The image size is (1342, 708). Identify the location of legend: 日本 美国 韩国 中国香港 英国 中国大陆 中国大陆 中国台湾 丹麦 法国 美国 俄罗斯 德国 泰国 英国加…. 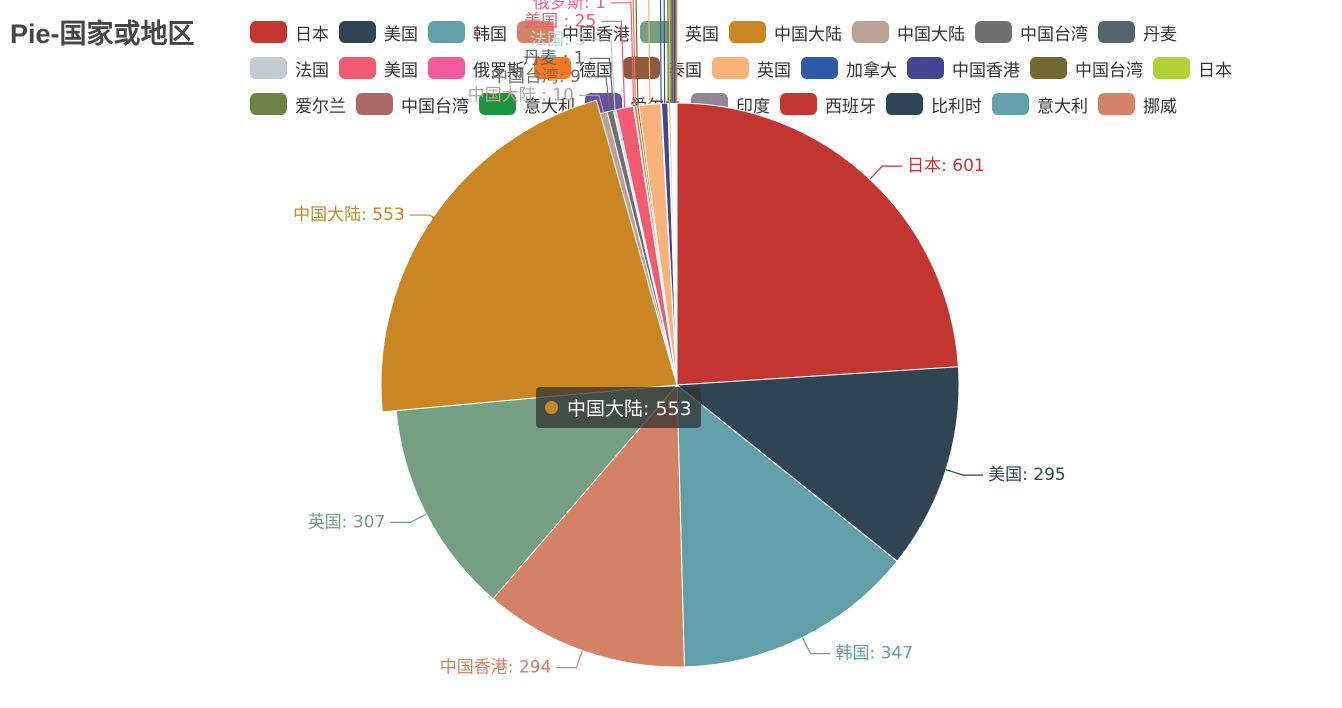
(795, 68).